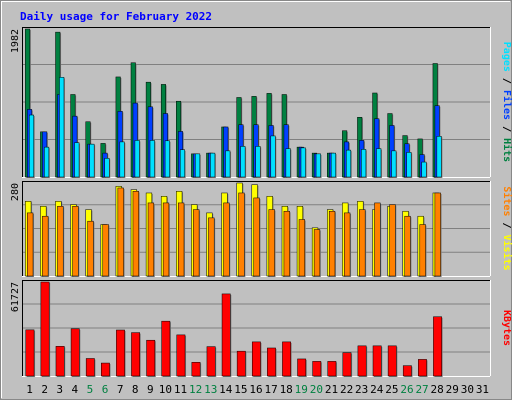 The width and height of the screenshot is (512, 400). What do you see at coordinates (240, 389) in the screenshot?
I see `x-tick-label: 15` at bounding box center [240, 389].